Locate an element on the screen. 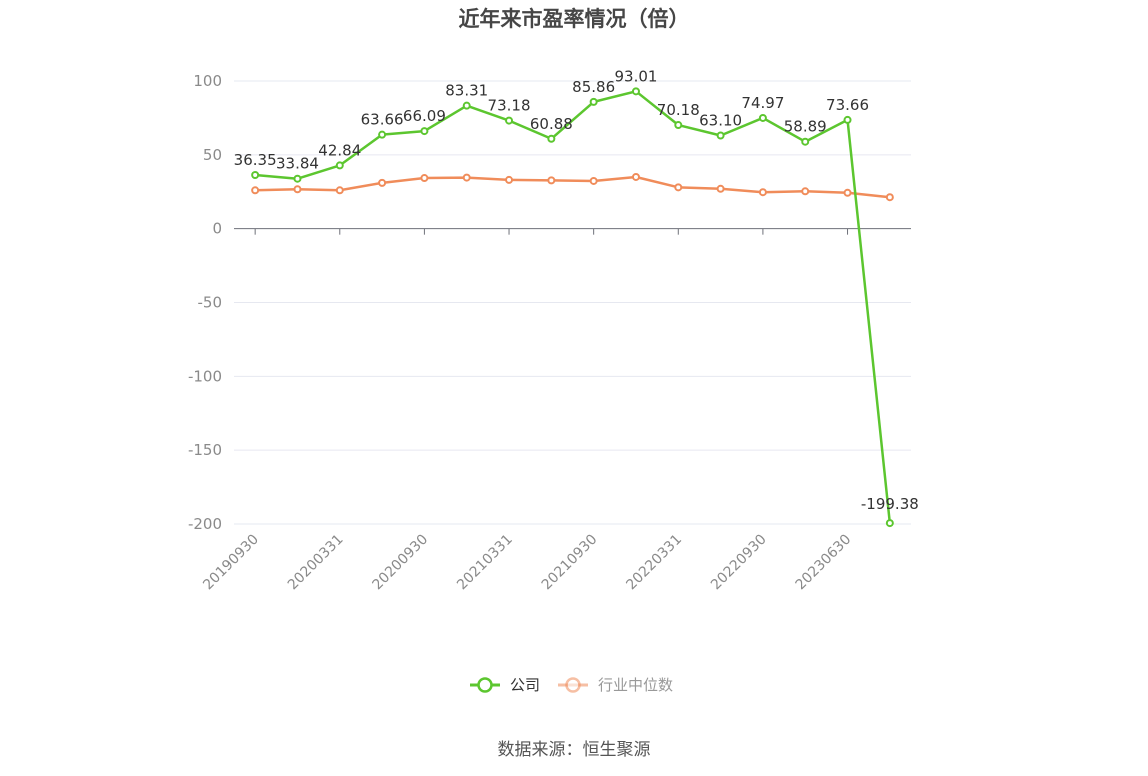 The height and width of the screenshot is (776, 1148). y-tick-label: 100 is located at coordinates (207, 81).